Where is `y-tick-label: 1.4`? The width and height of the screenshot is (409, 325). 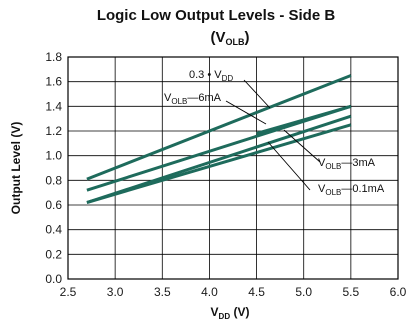 y-tick-label: 1.4 is located at coordinates (53, 106).